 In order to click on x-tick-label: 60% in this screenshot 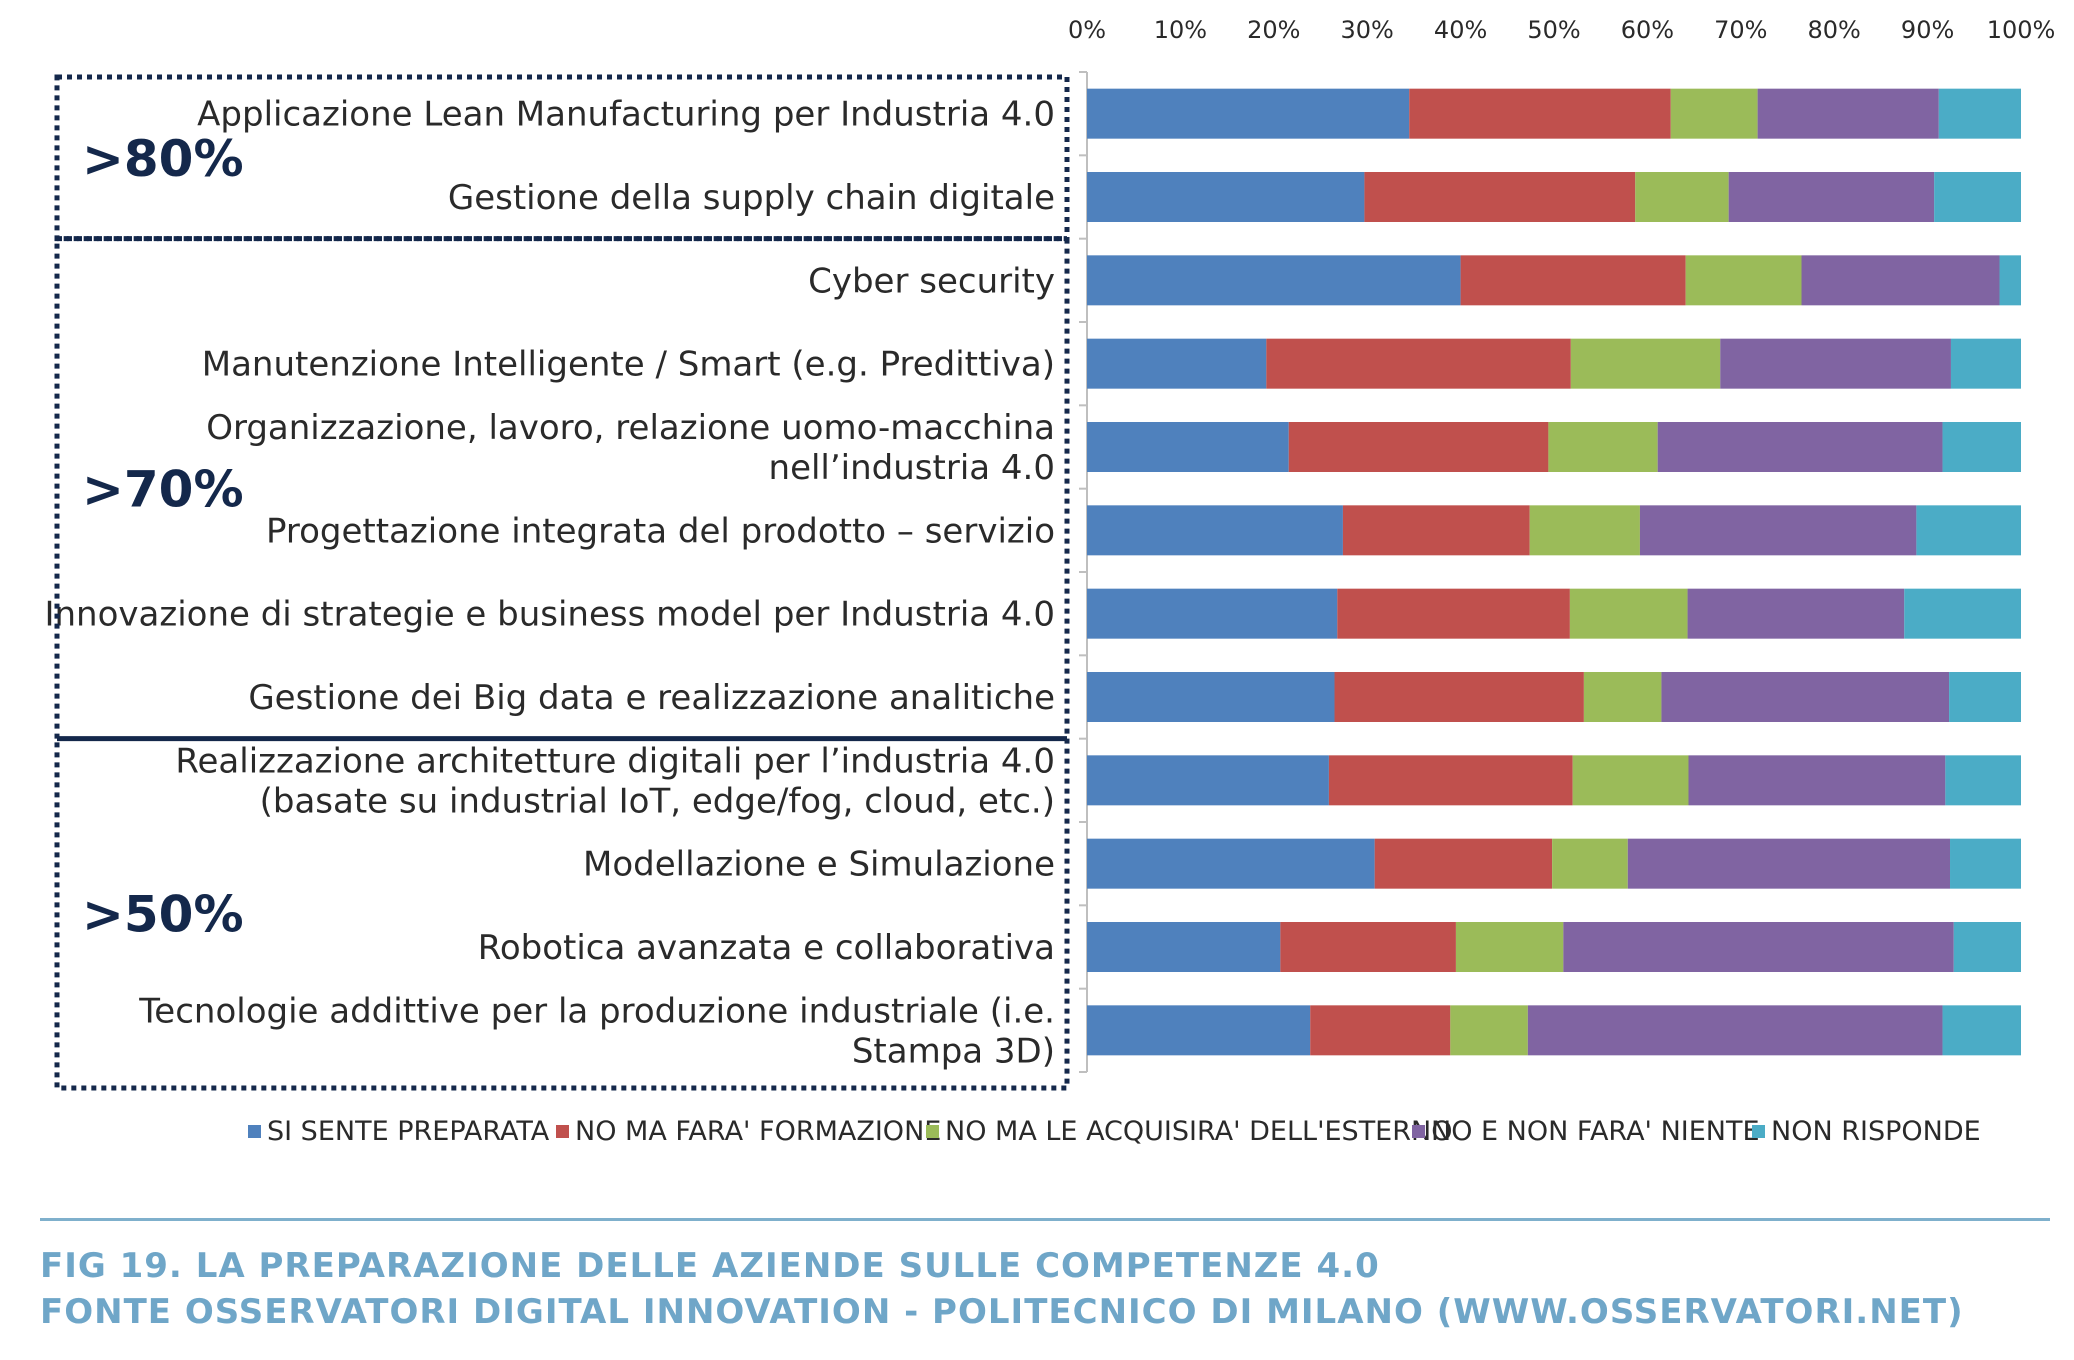, I will do `click(1647, 30)`.